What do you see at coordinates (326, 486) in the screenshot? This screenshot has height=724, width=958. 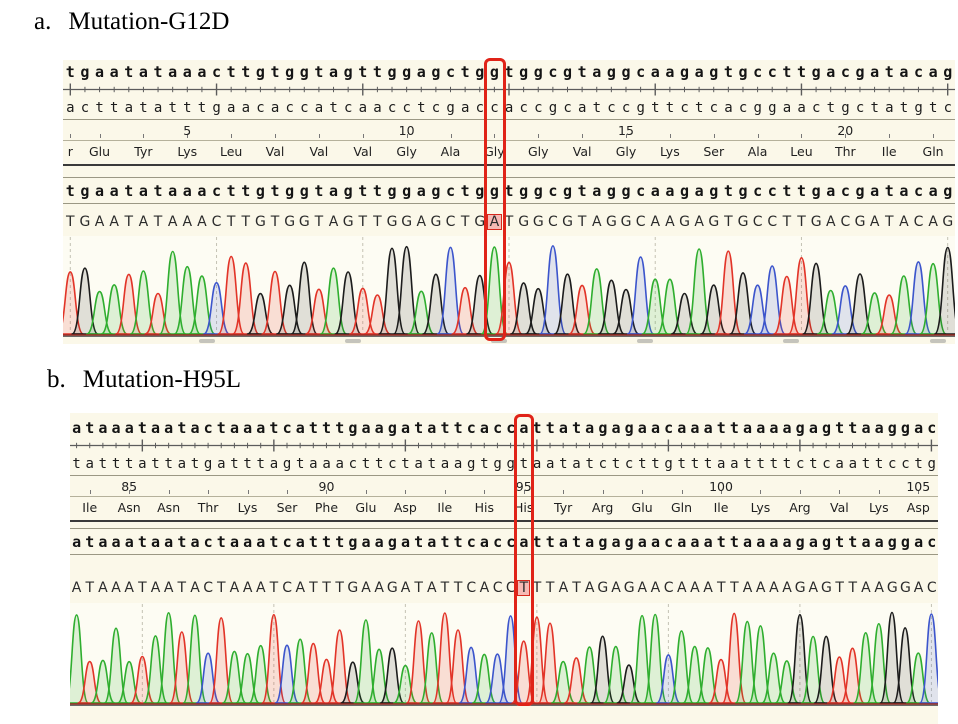 I see `residue-number: 90` at bounding box center [326, 486].